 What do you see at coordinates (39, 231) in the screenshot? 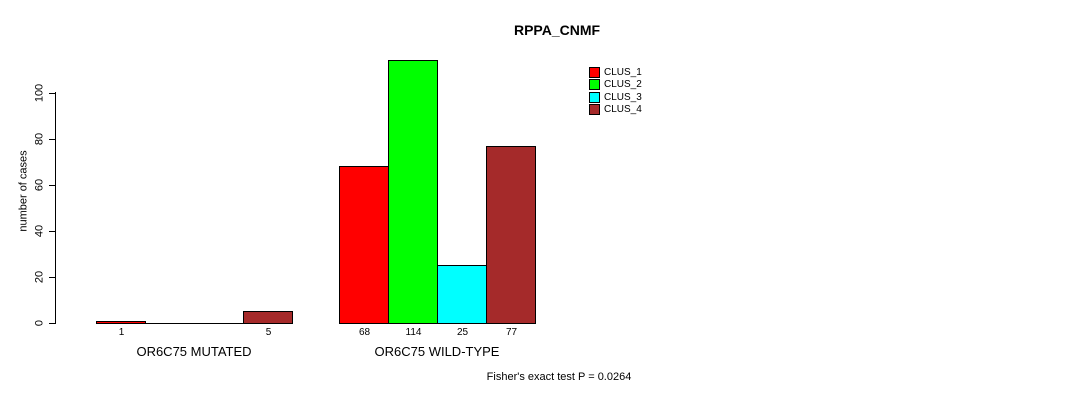
I see `y-tick-label: 40` at bounding box center [39, 231].